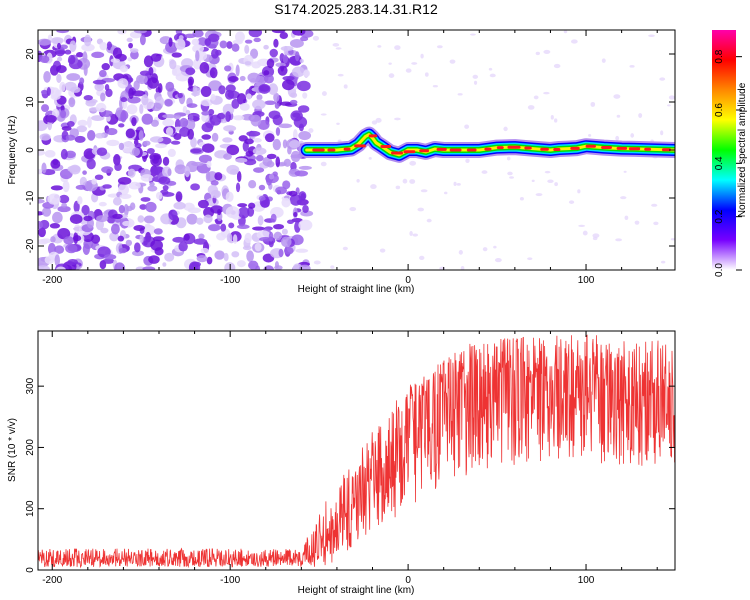 The height and width of the screenshot is (600, 750). Describe the element at coordinates (30, 385) in the screenshot. I see `snr-ytick-label: 300` at that location.